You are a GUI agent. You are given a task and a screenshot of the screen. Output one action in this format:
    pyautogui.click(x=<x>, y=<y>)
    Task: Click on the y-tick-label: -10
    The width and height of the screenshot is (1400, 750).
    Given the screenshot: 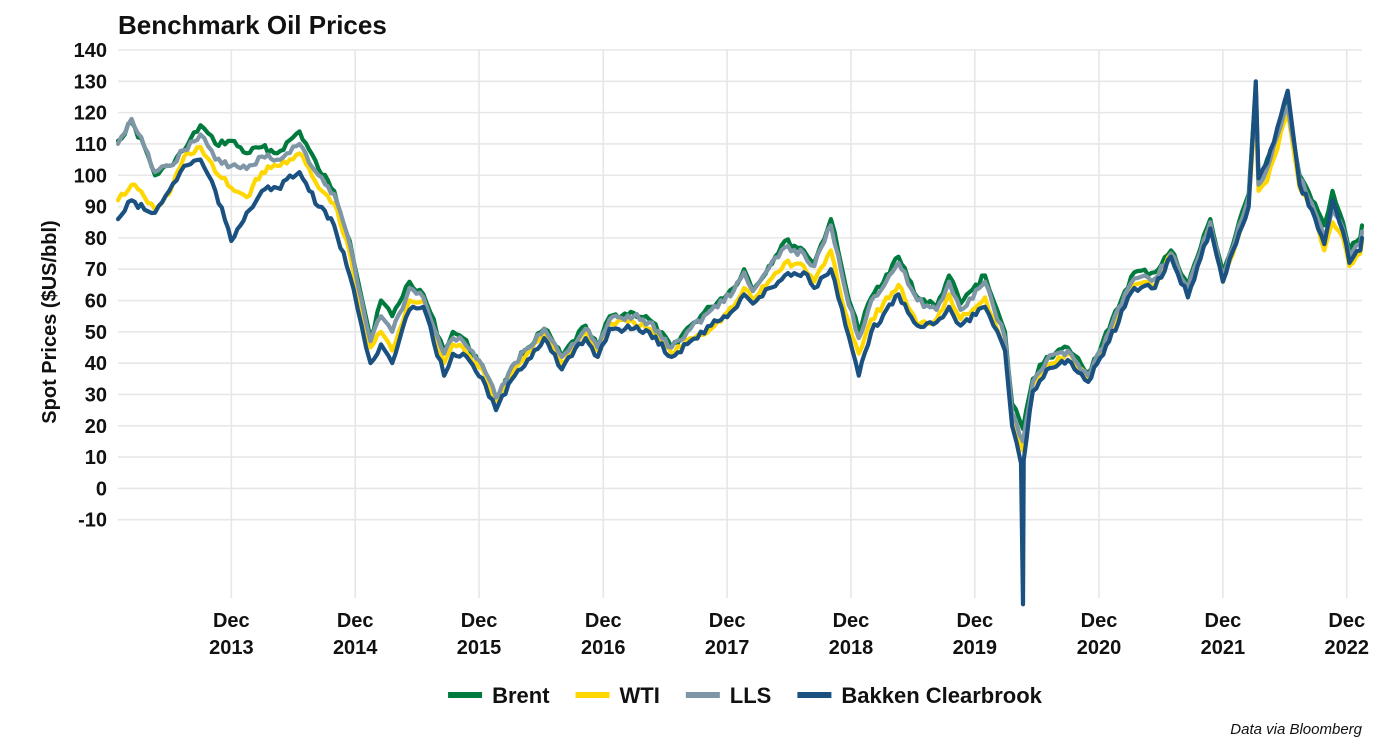 What is the action you would take?
    pyautogui.click(x=92, y=521)
    